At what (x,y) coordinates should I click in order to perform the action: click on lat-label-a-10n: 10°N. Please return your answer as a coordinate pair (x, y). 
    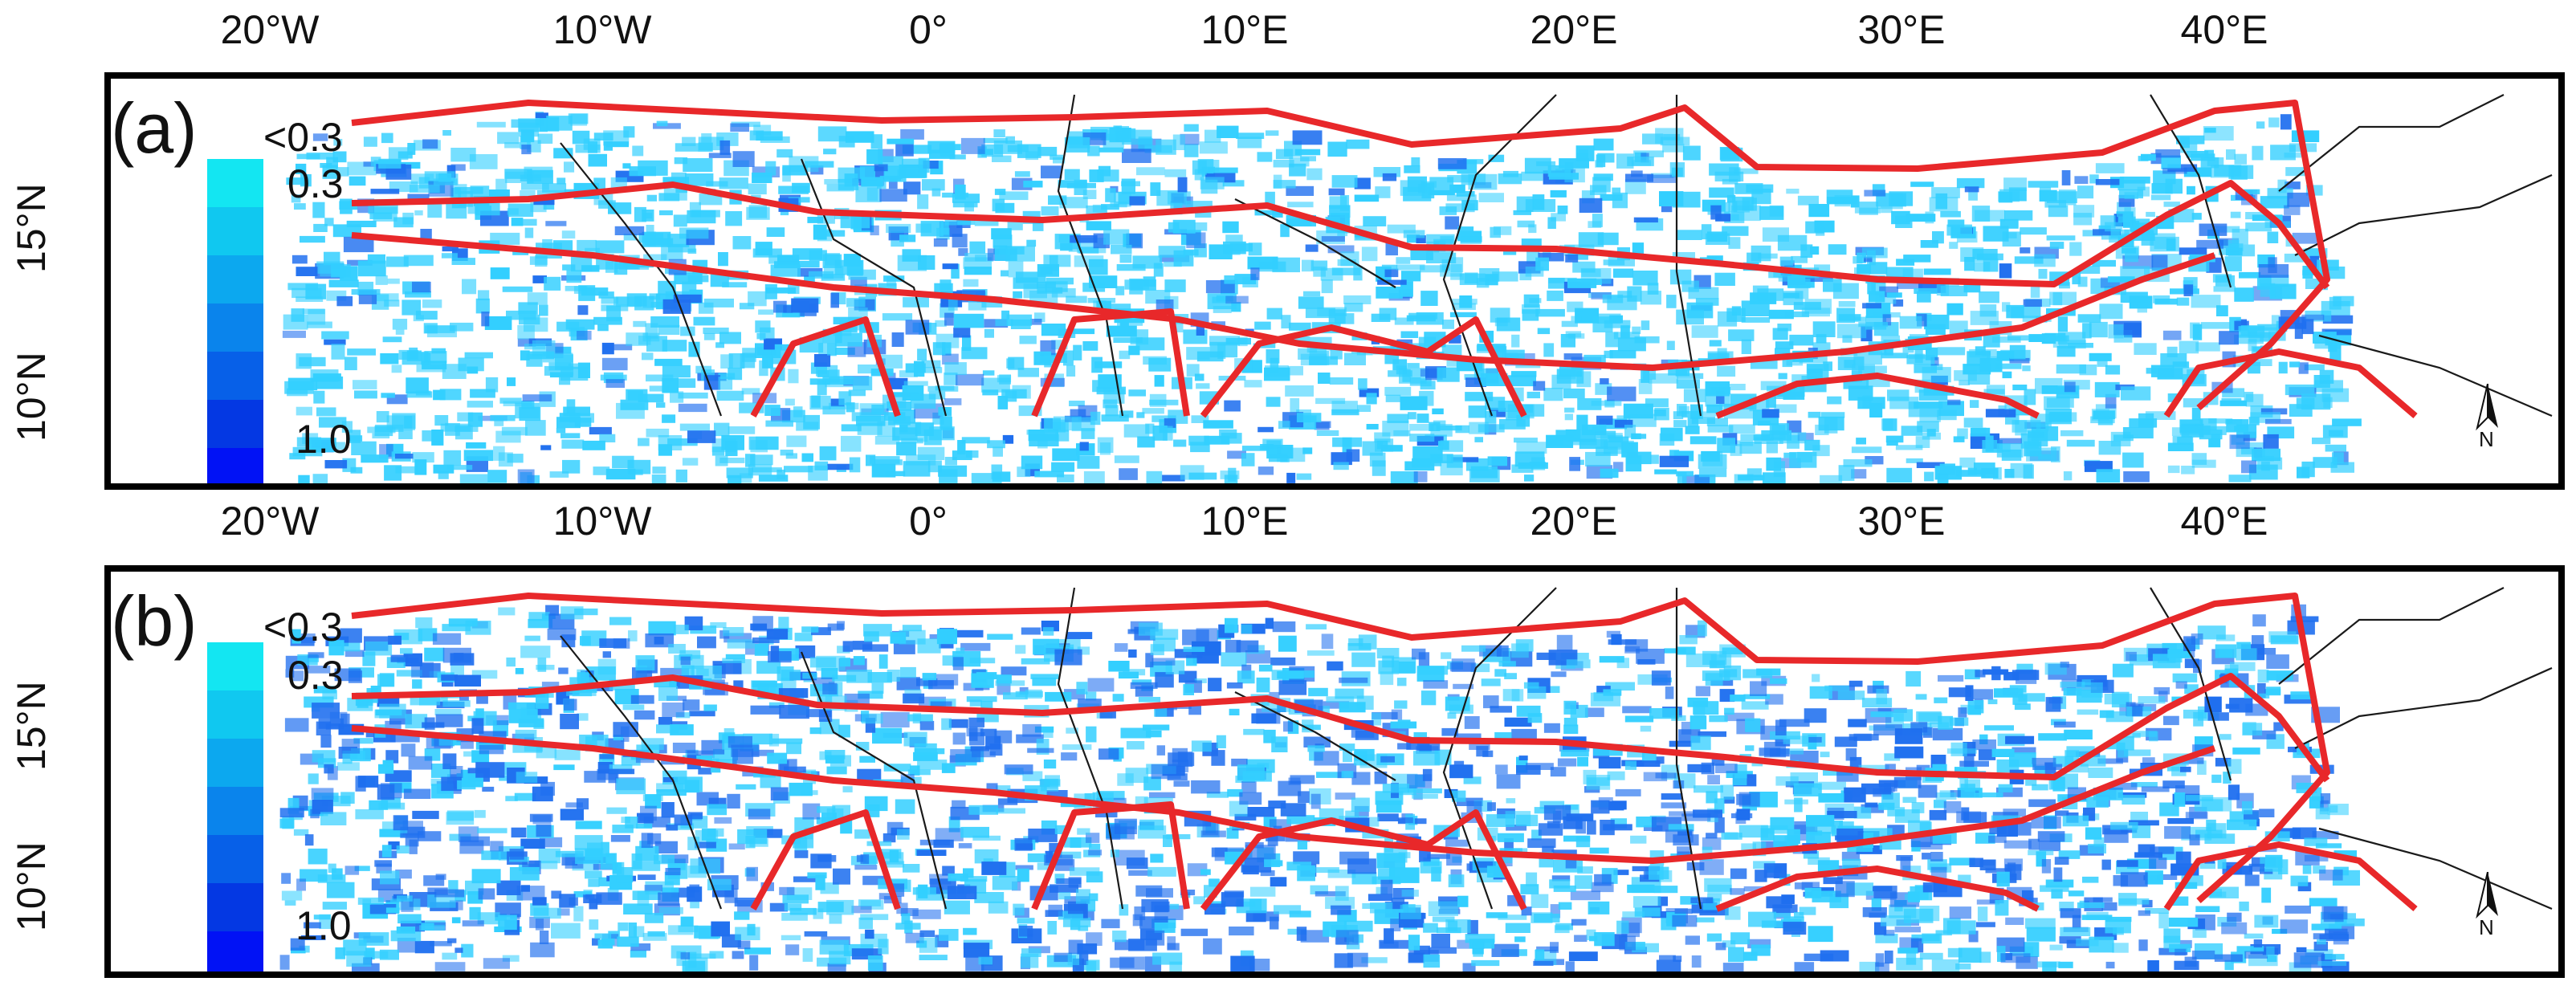
    Looking at the image, I should click on (31, 397).